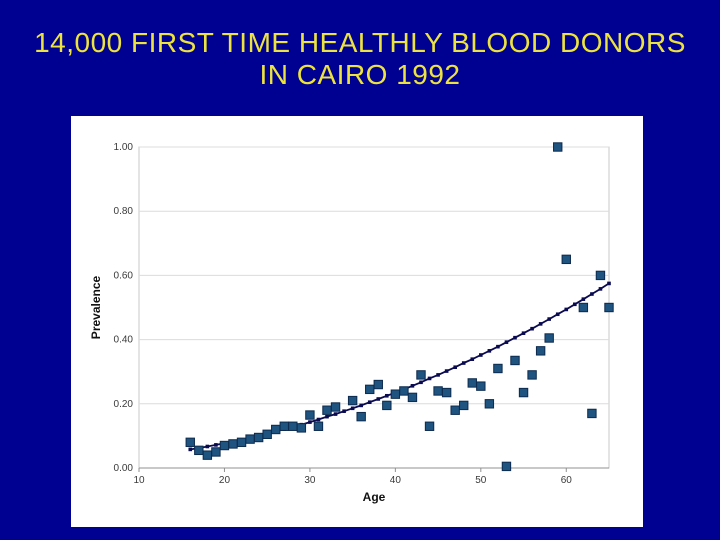 The height and width of the screenshot is (540, 720). I want to click on x-tick-label: 30, so click(310, 480).